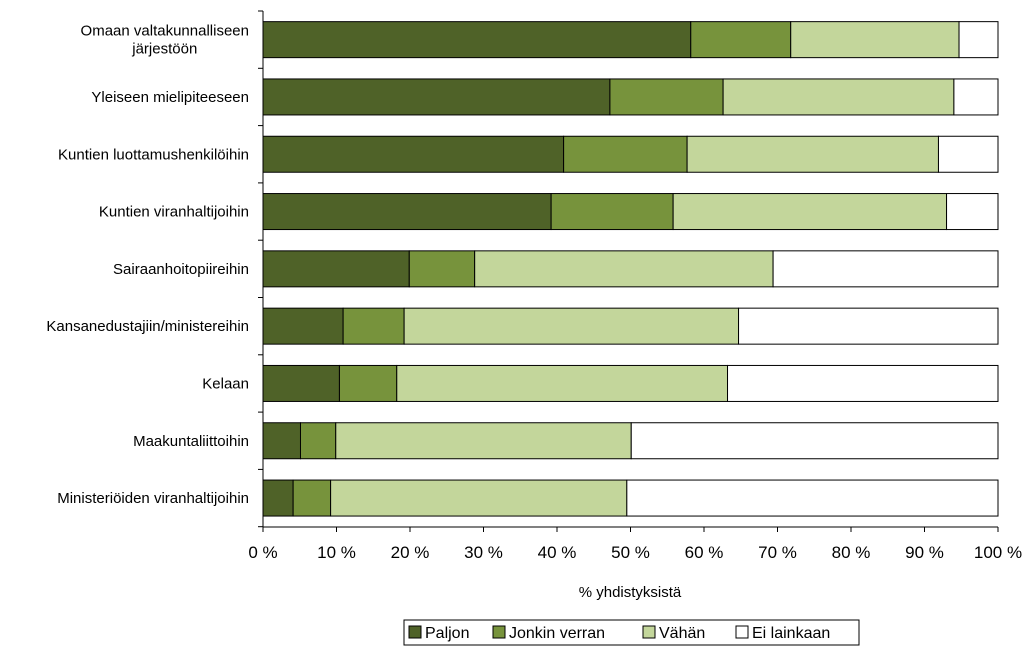  I want to click on x-tick-label: 70 %, so click(777, 552).